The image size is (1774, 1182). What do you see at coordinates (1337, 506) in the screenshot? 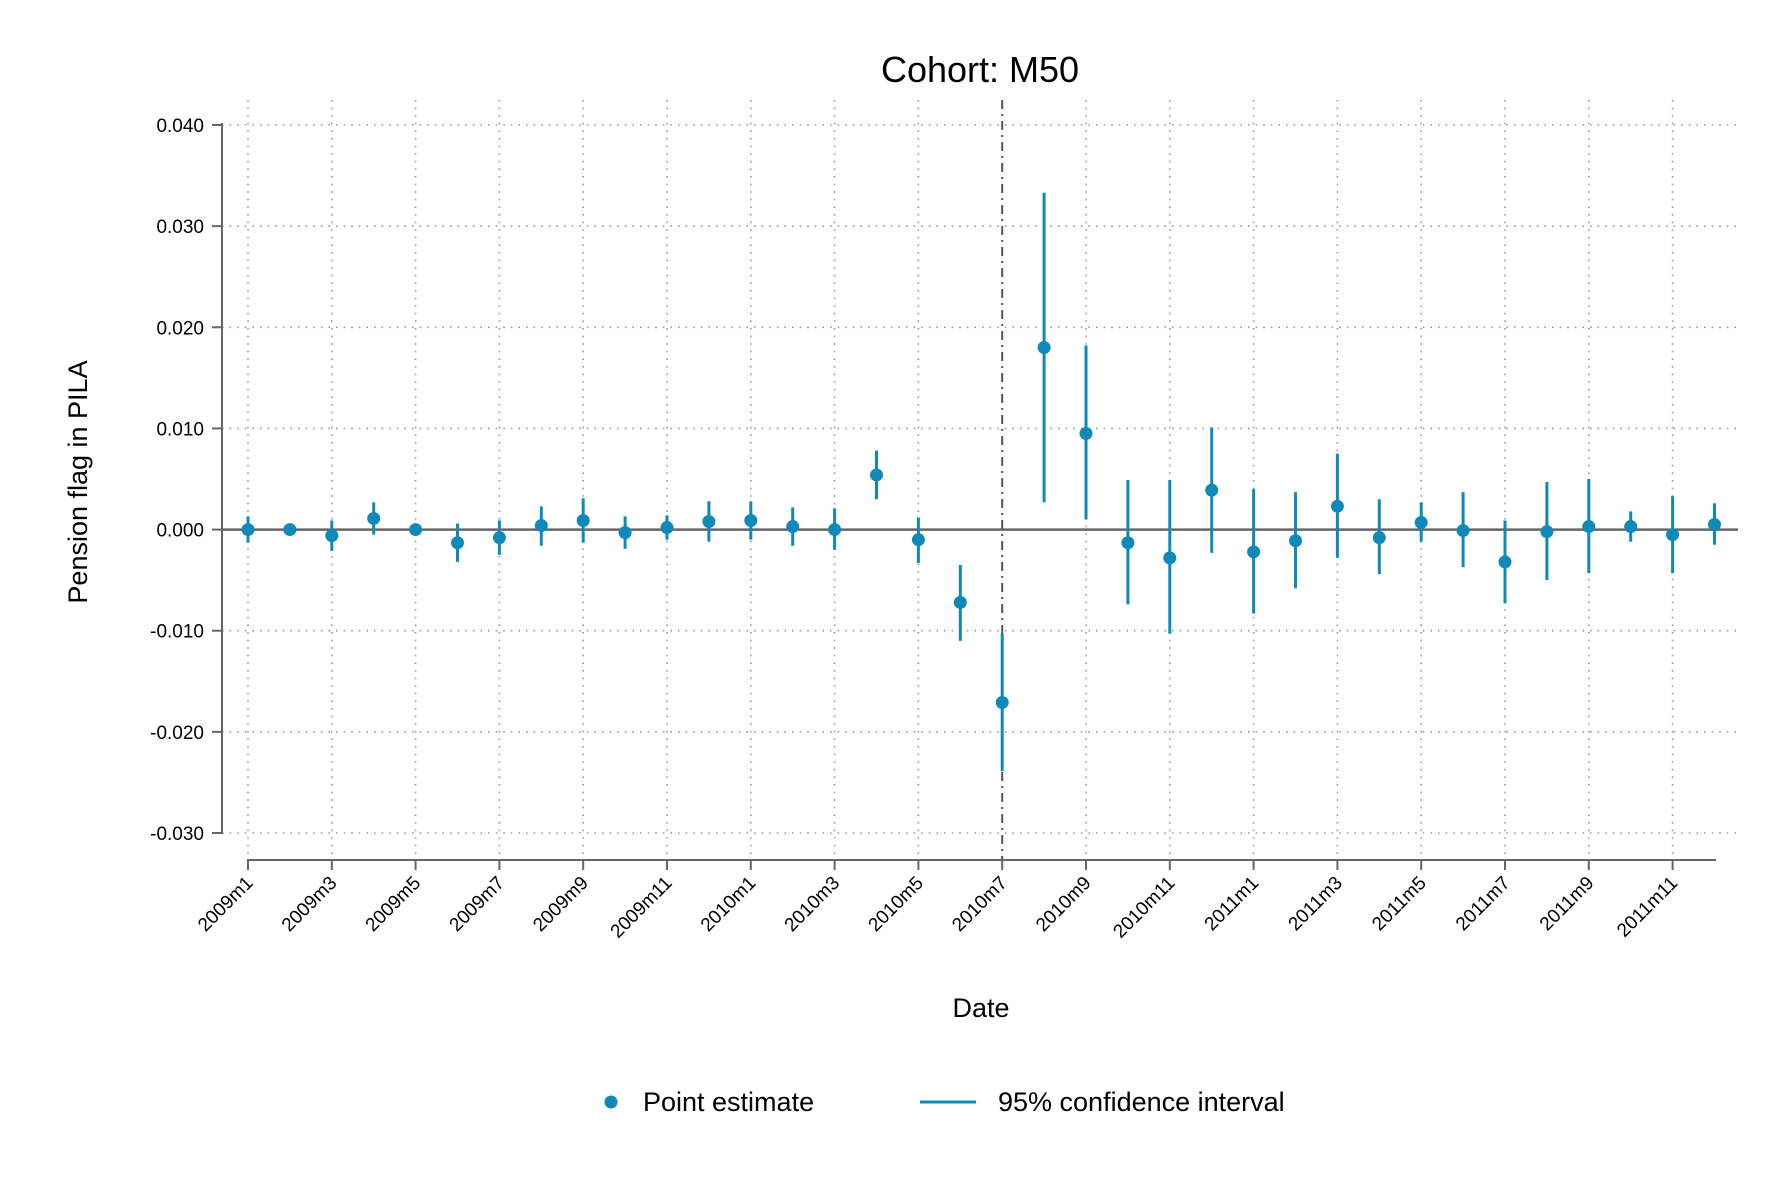
I see `point-2011m3` at bounding box center [1337, 506].